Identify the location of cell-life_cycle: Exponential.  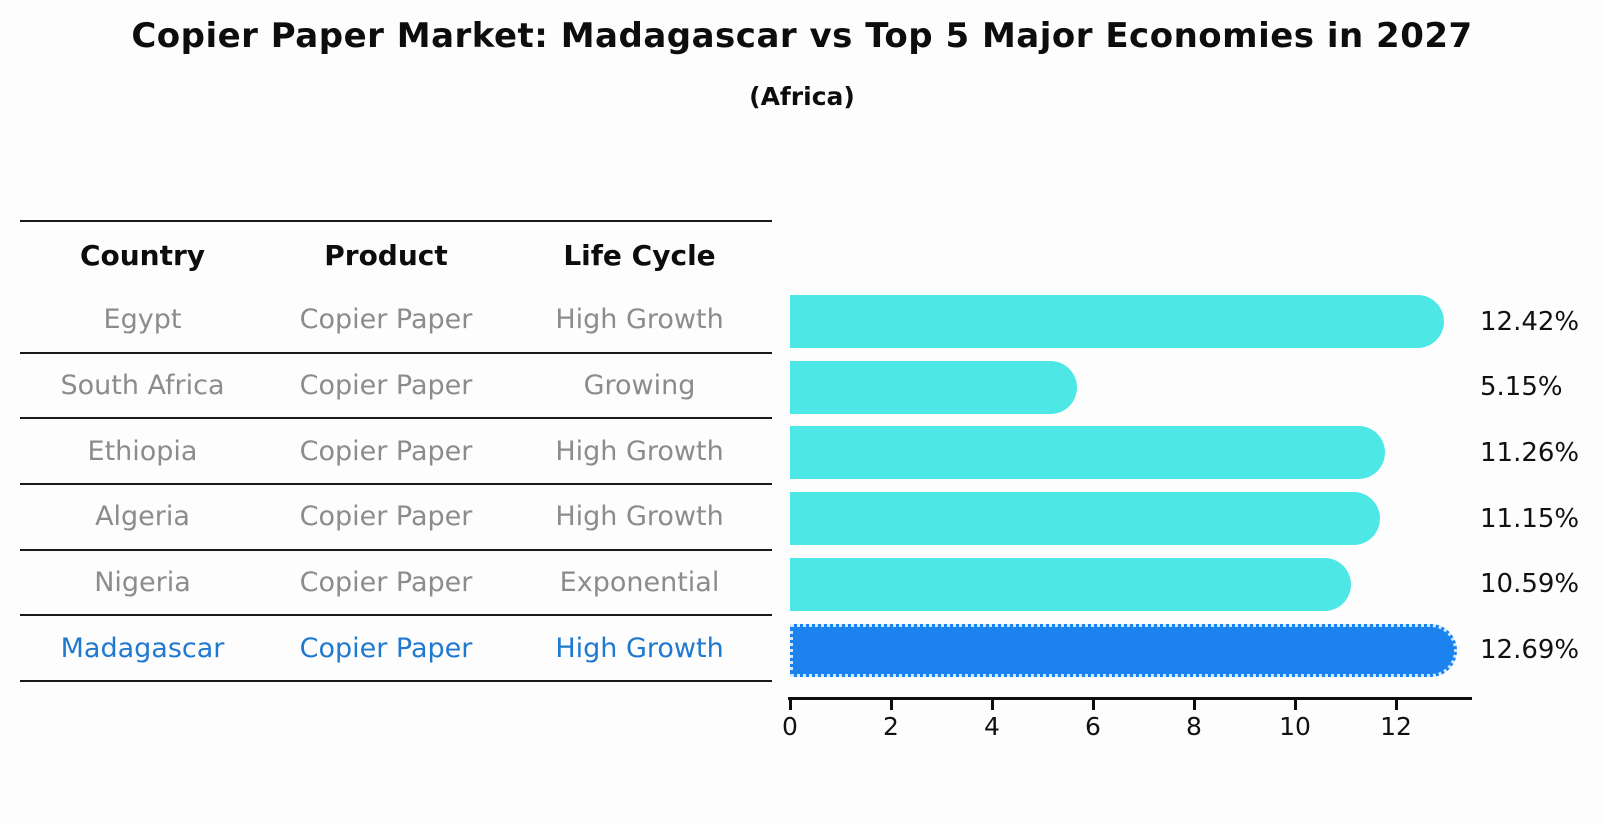
(639, 583).